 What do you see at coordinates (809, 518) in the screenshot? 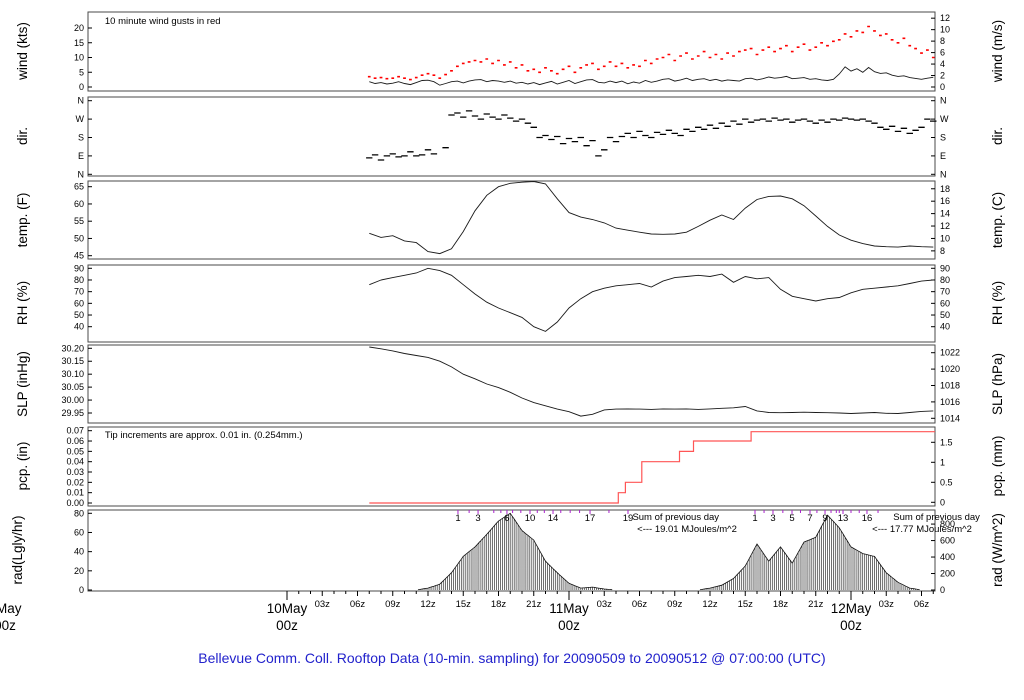
I see `rad-mj-mark: 7` at bounding box center [809, 518].